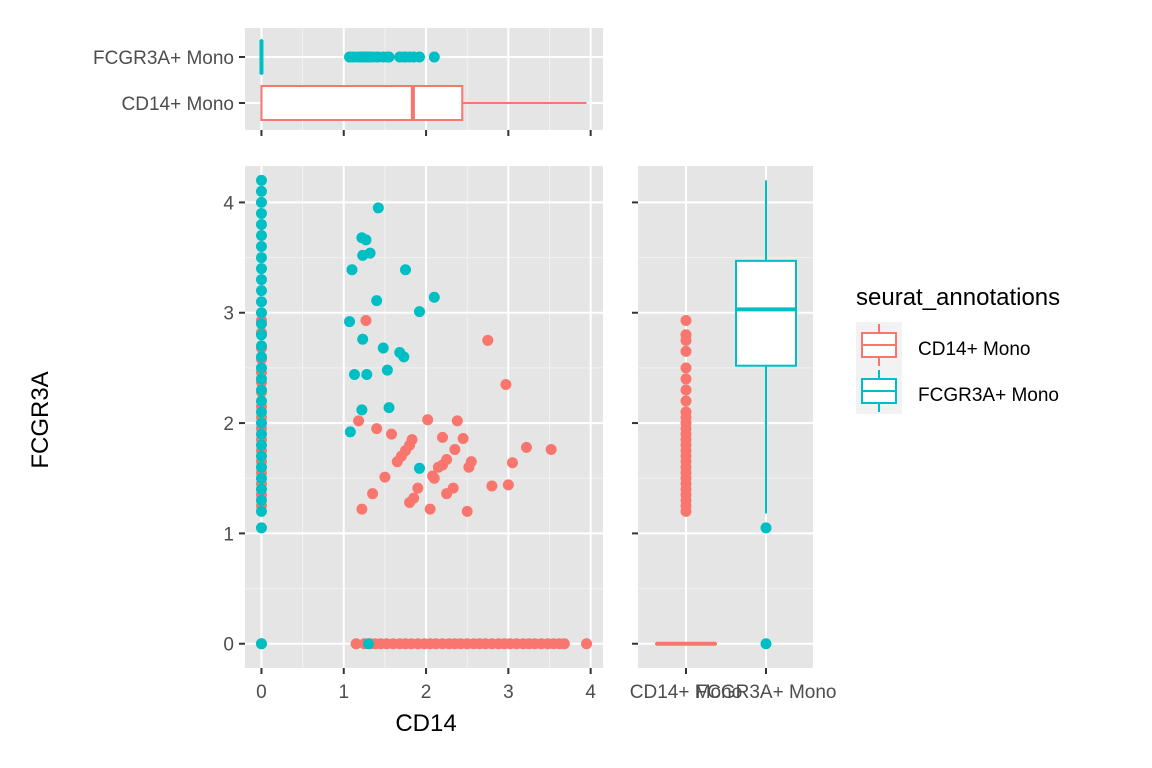 This screenshot has height=768, width=1152. Describe the element at coordinates (228, 203) in the screenshot. I see `y-tick-label: 4` at that location.